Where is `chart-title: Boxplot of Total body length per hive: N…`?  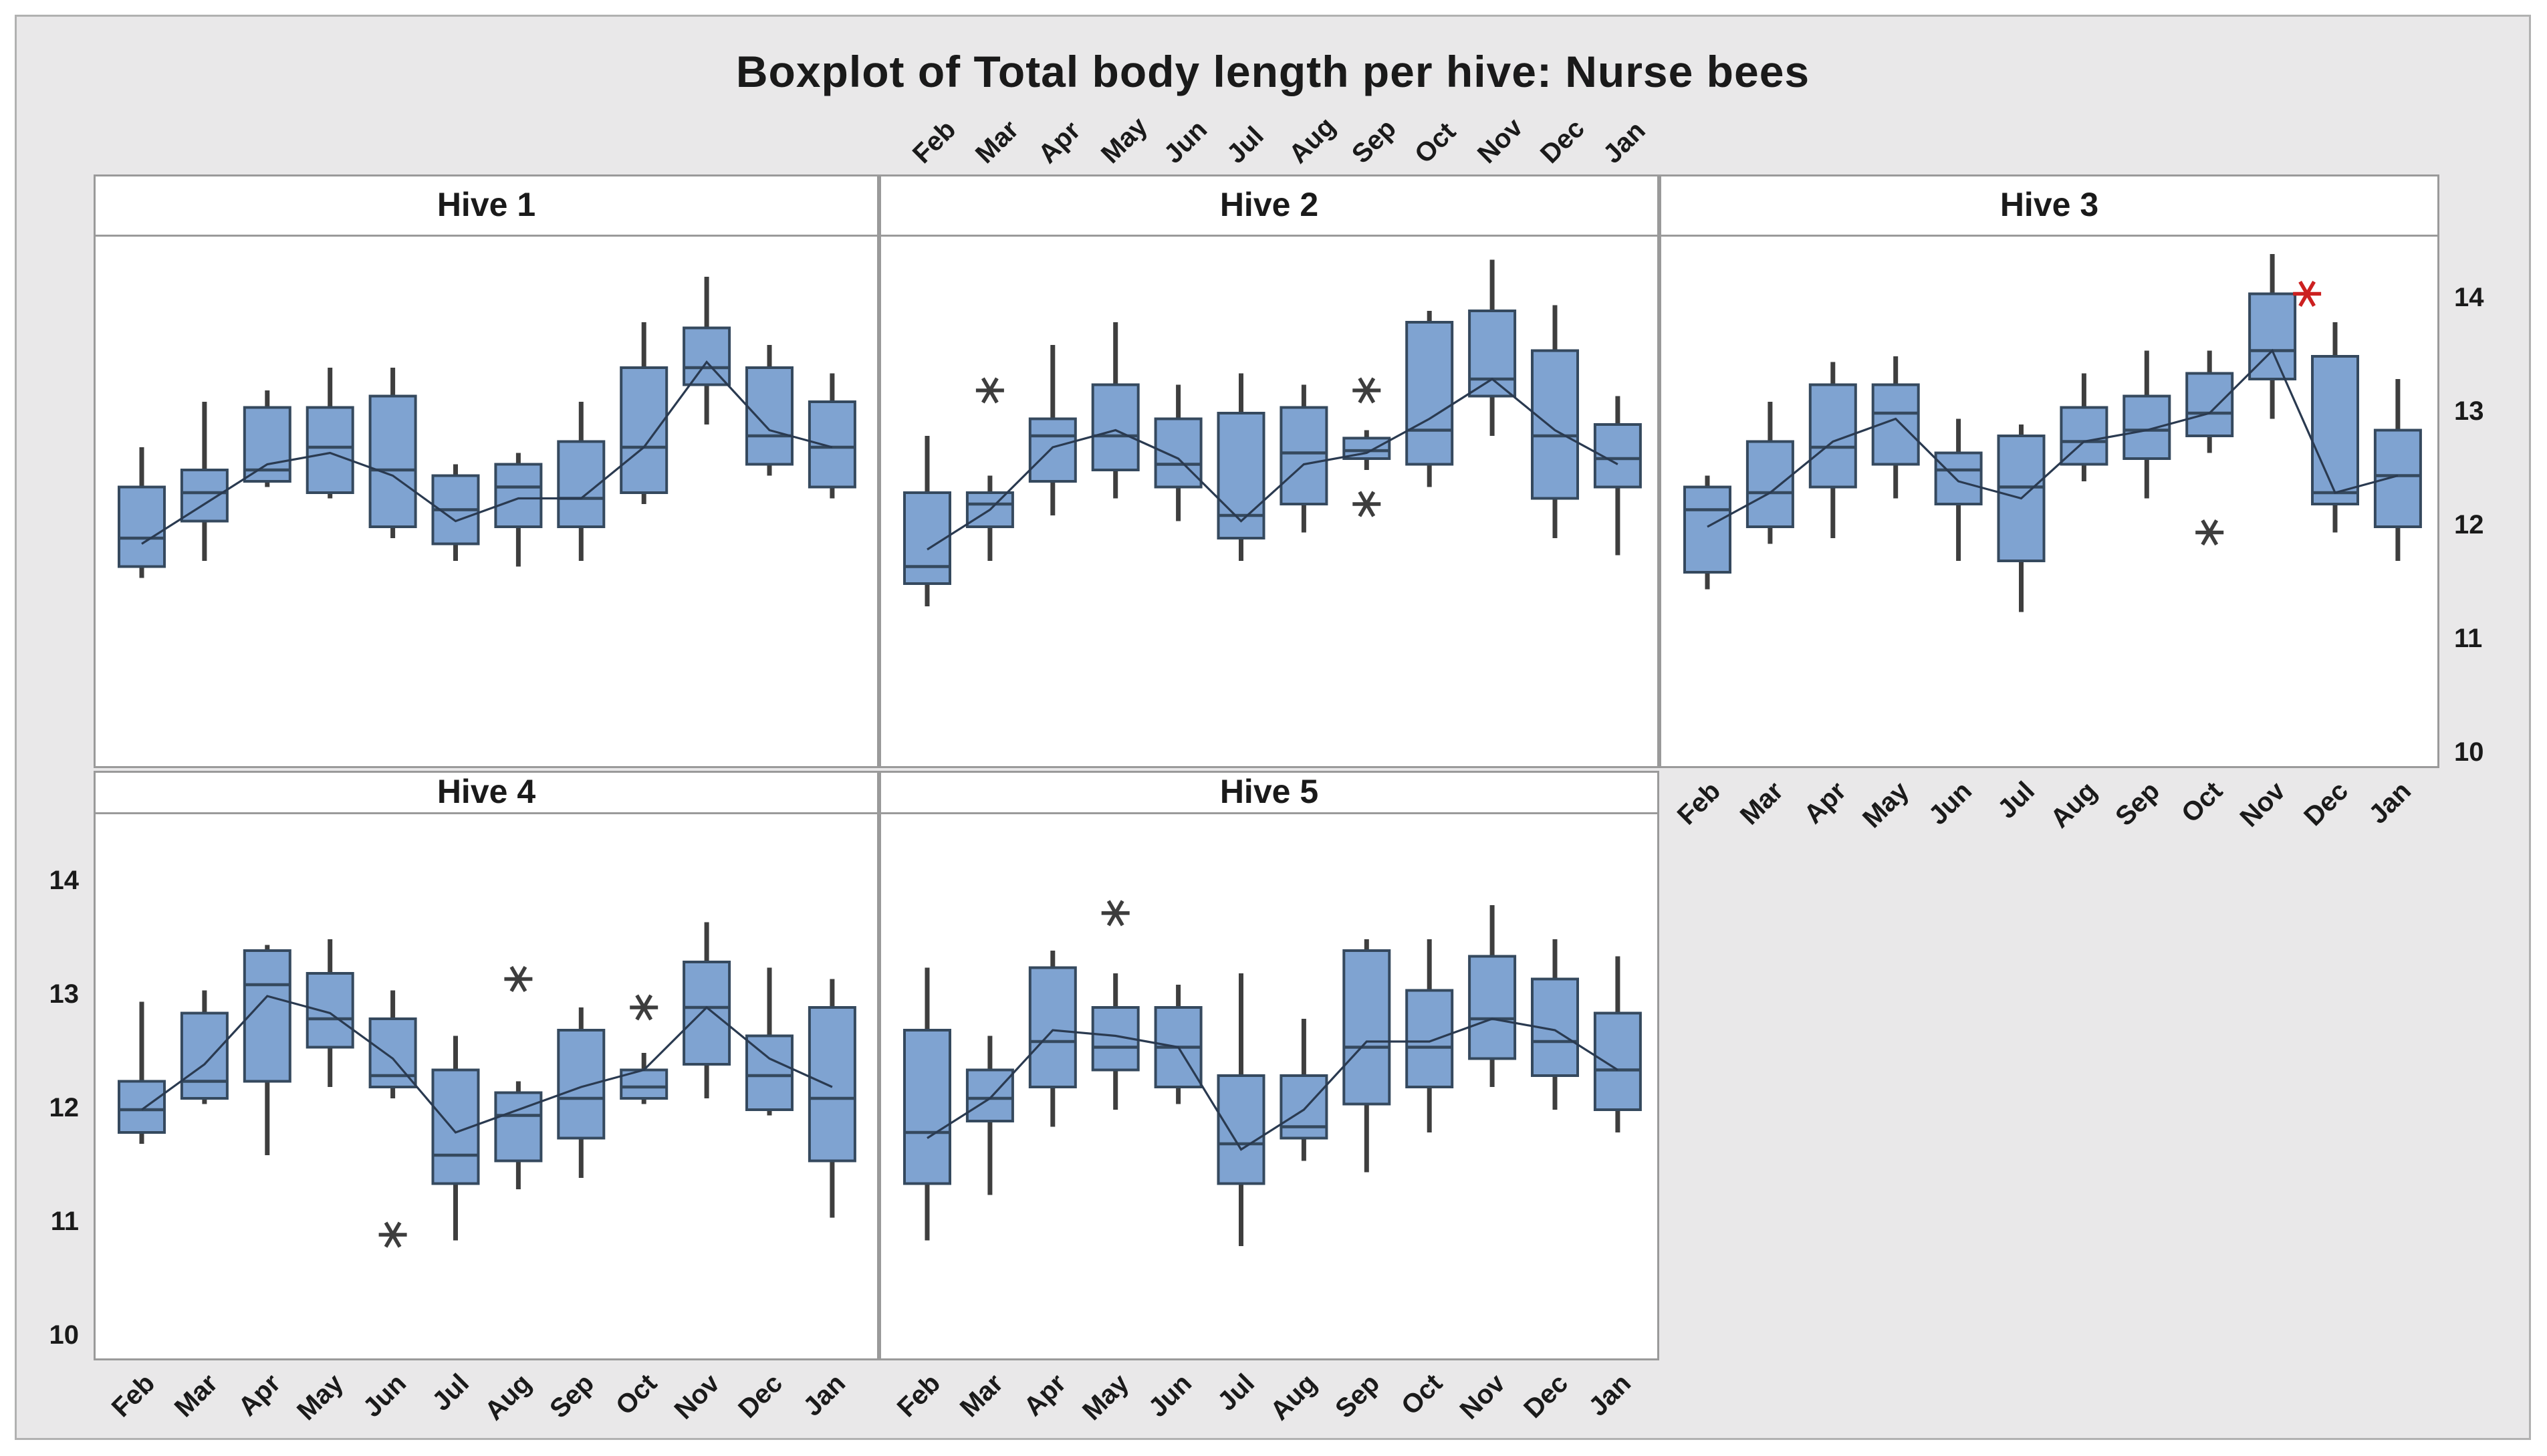
chart-title: Boxplot of Total body length per hive: N… is located at coordinates (1272, 71).